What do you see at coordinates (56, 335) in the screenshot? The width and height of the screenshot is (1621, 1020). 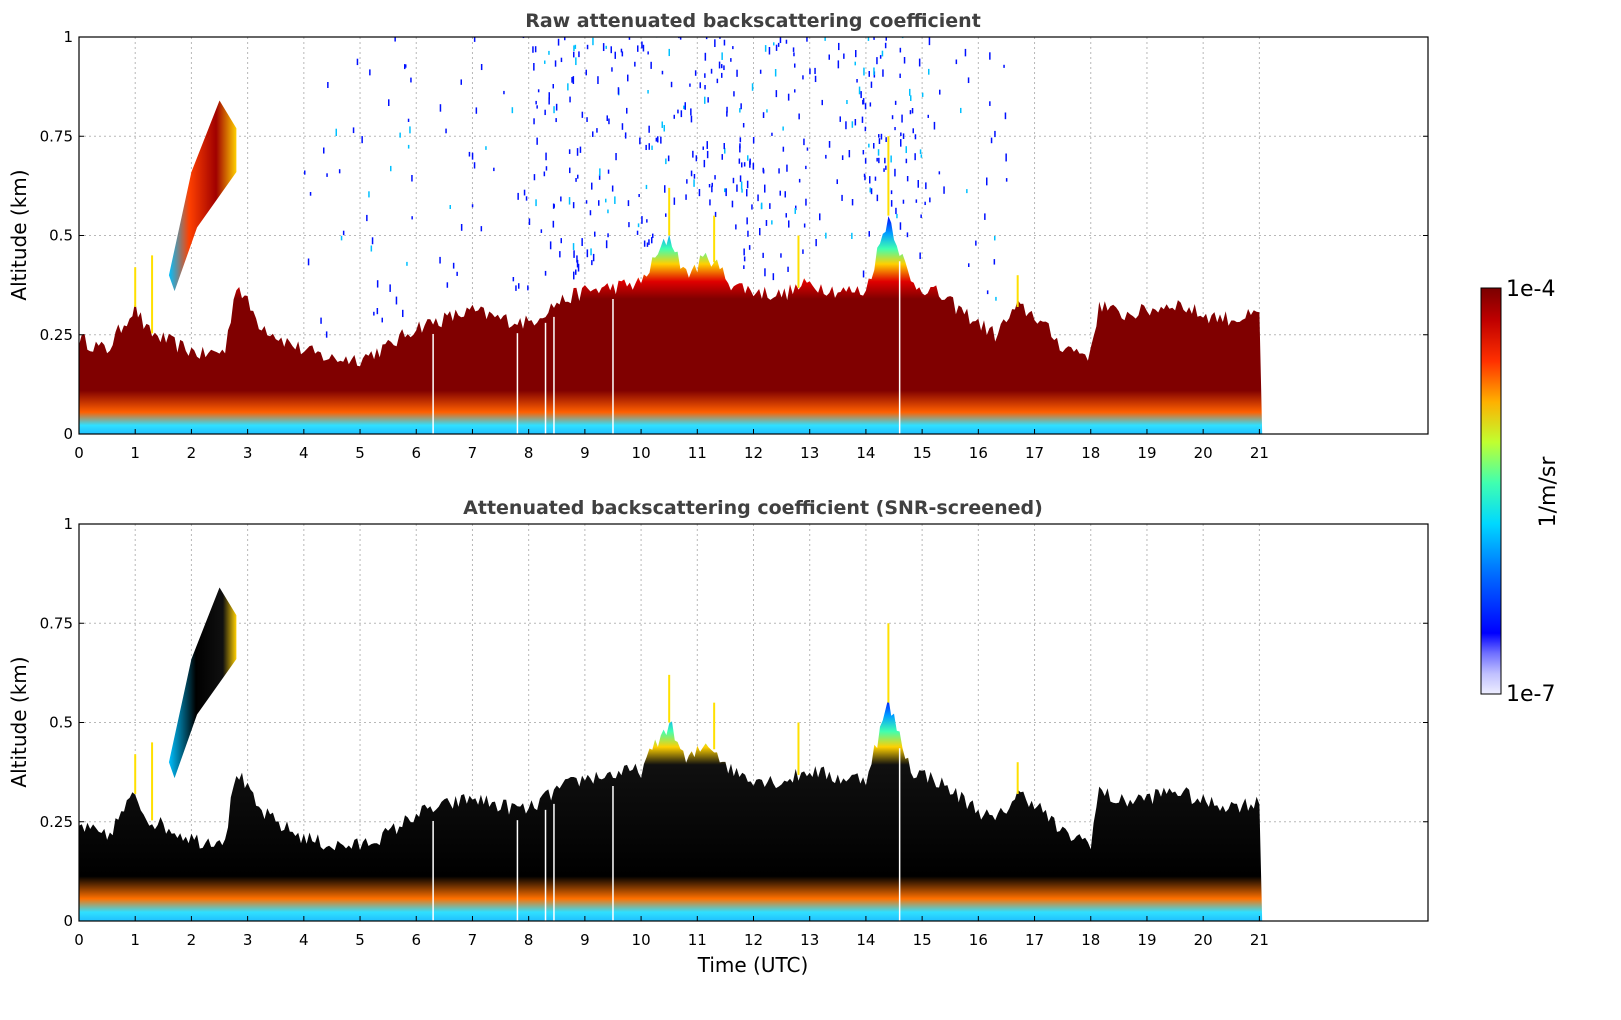 I see `y-tick-label: 0.25` at bounding box center [56, 335].